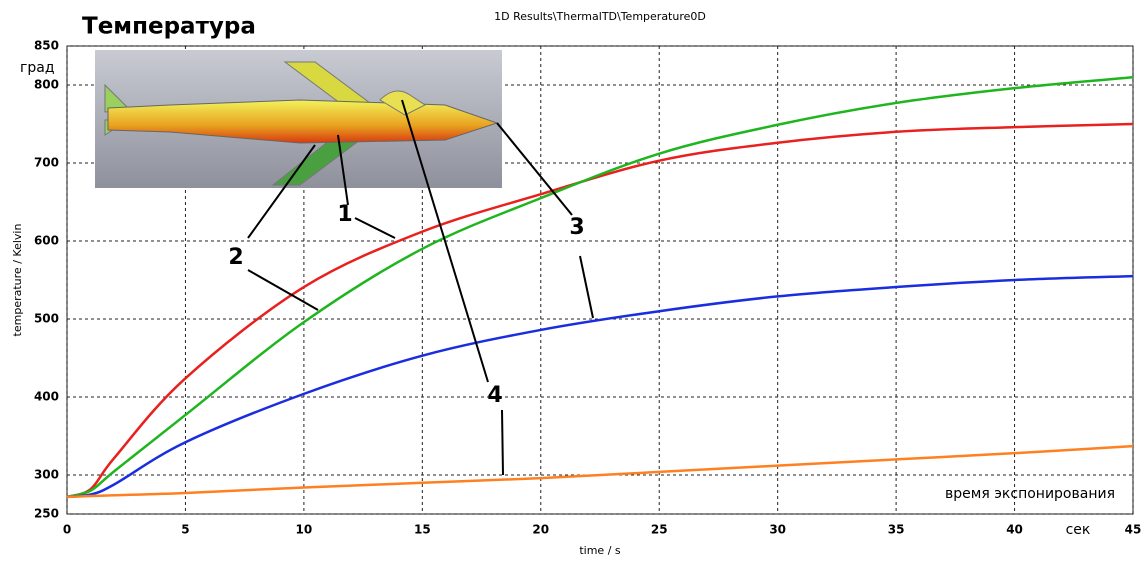 This screenshot has width=1145, height=564. What do you see at coordinates (169, 27) in the screenshot?
I see `chart-title: Температура` at bounding box center [169, 27].